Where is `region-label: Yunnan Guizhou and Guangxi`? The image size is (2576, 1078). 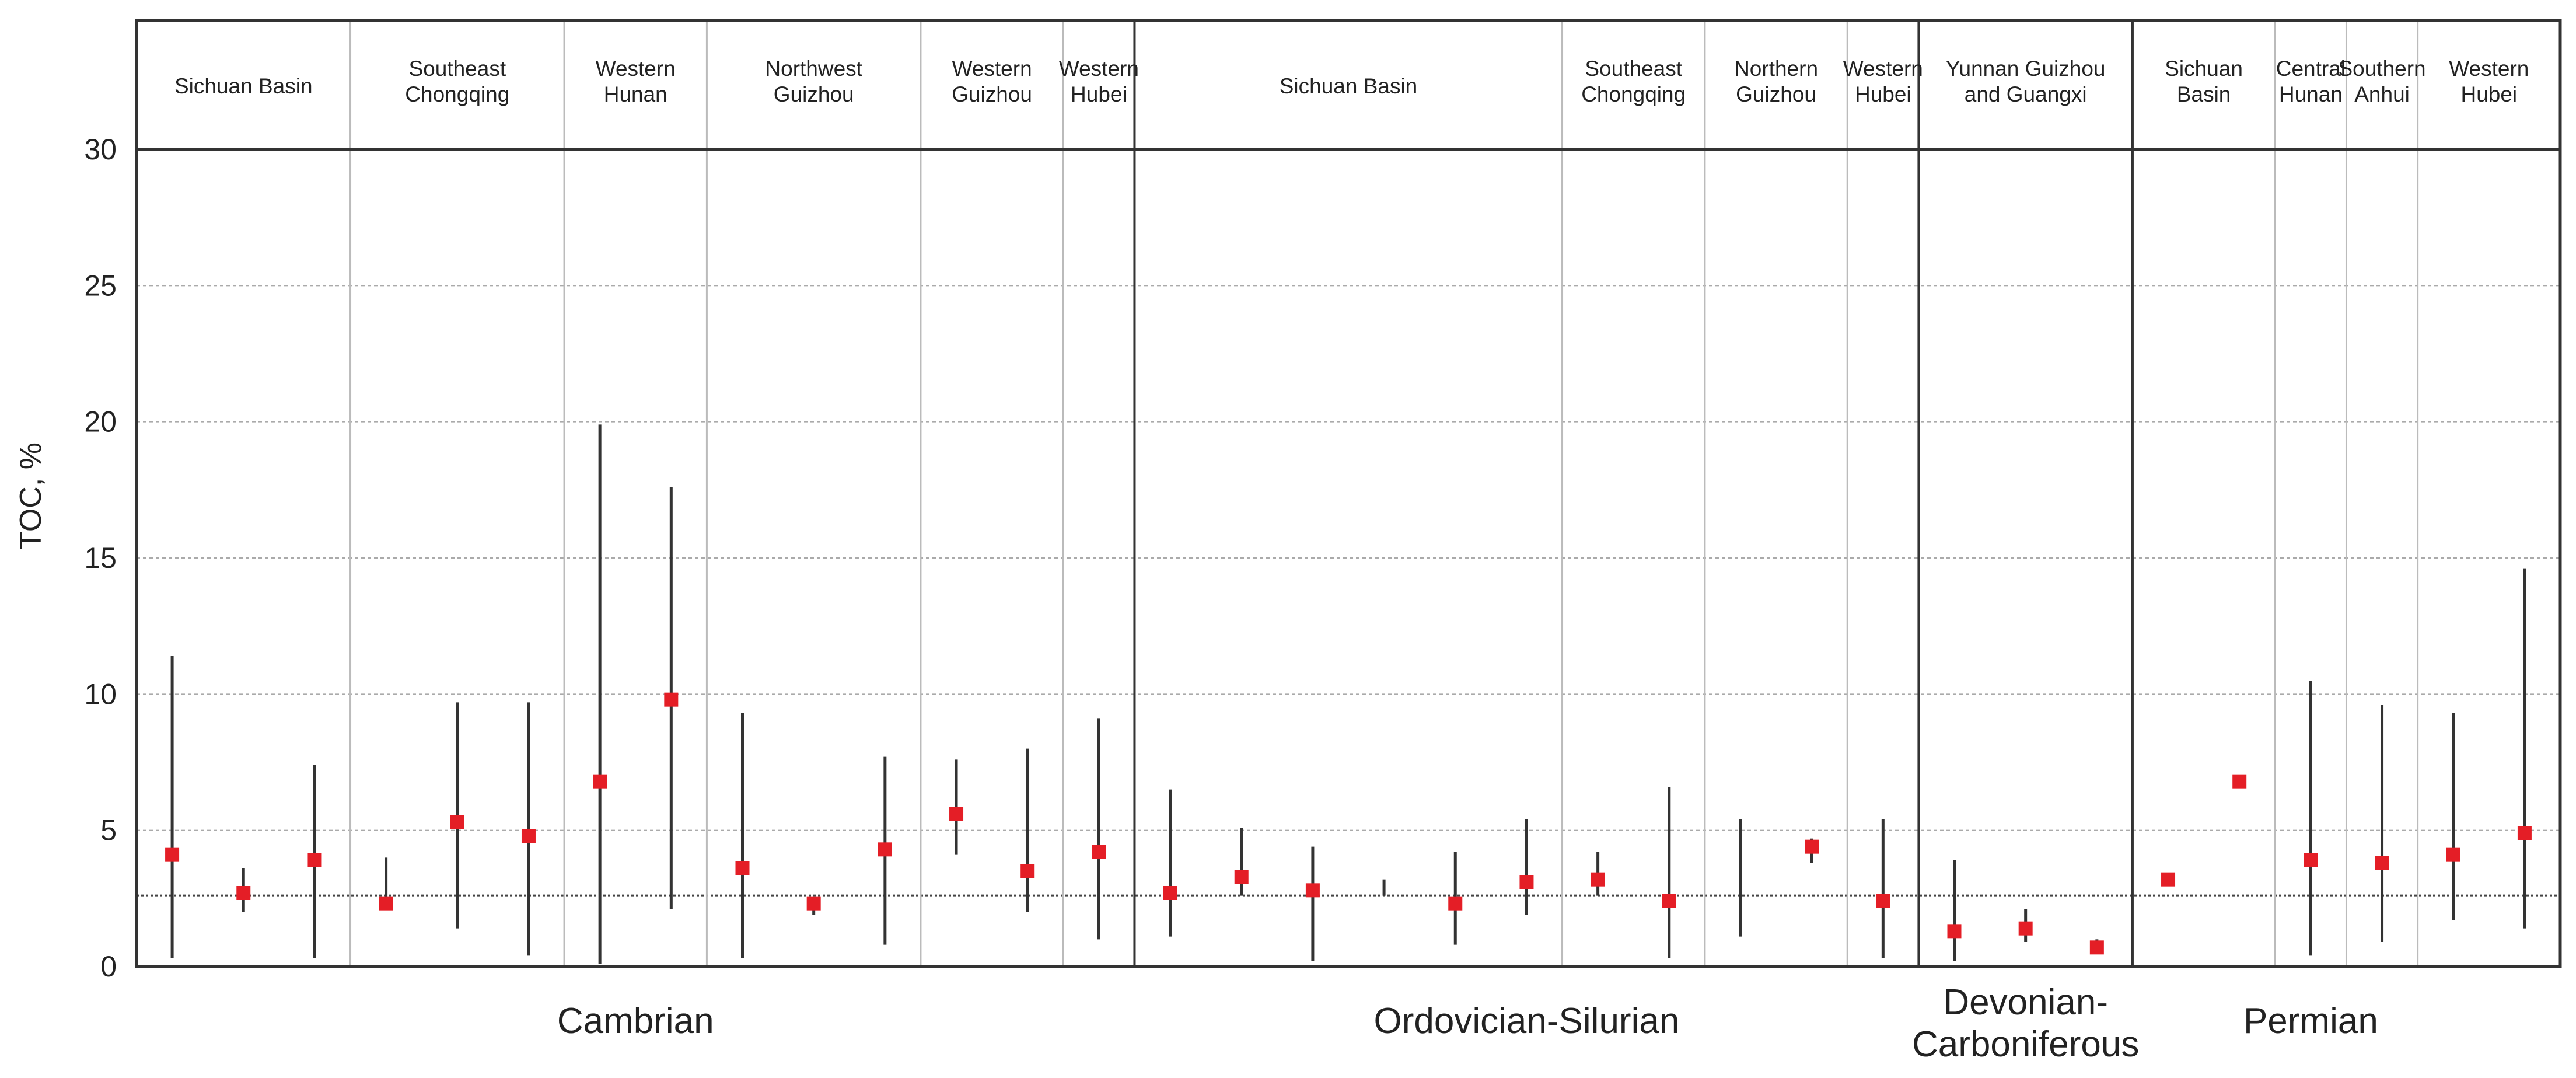 region-label: Yunnan Guizhou and Guangxi is located at coordinates (2026, 81).